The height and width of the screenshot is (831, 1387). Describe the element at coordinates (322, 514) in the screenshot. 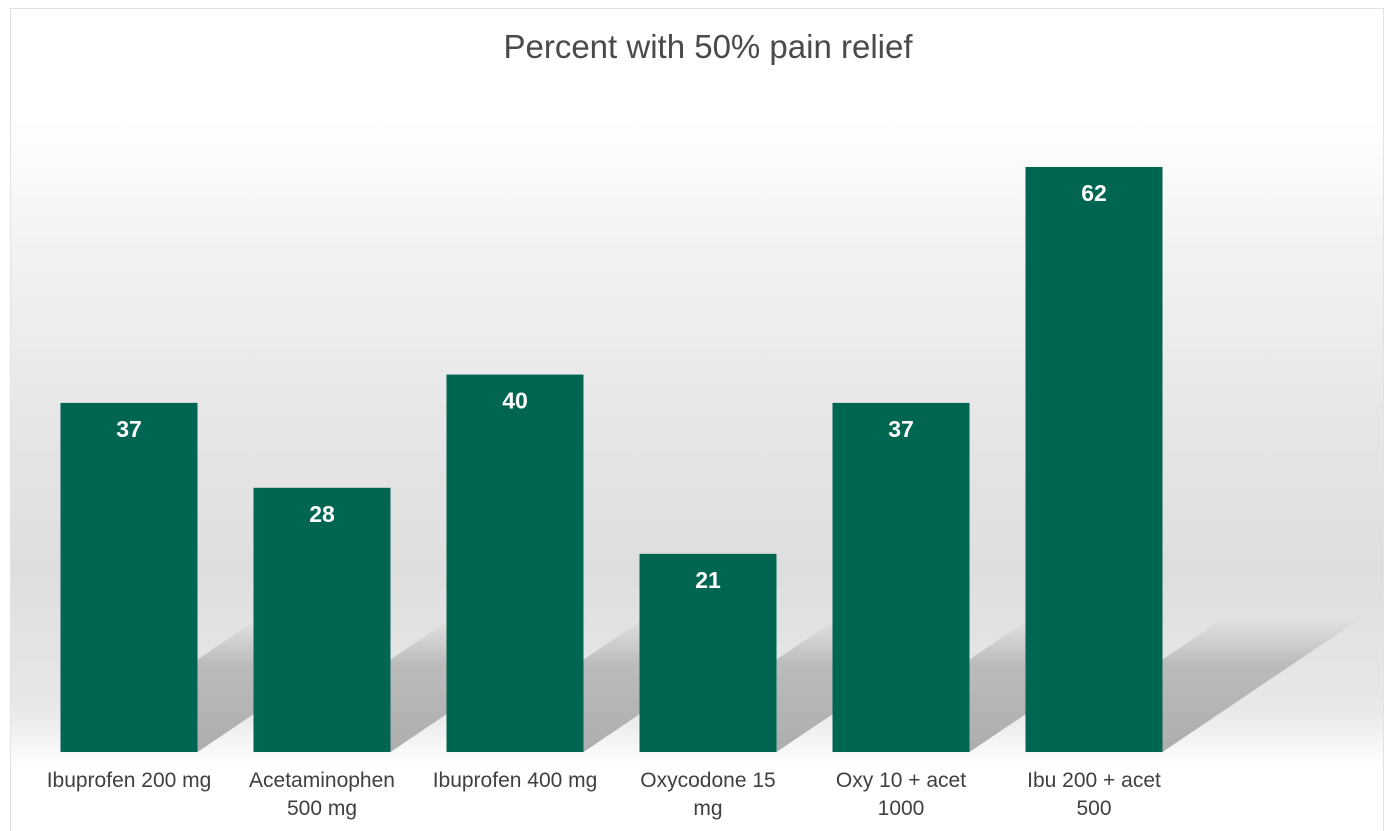

I see `data-label: 28` at that location.